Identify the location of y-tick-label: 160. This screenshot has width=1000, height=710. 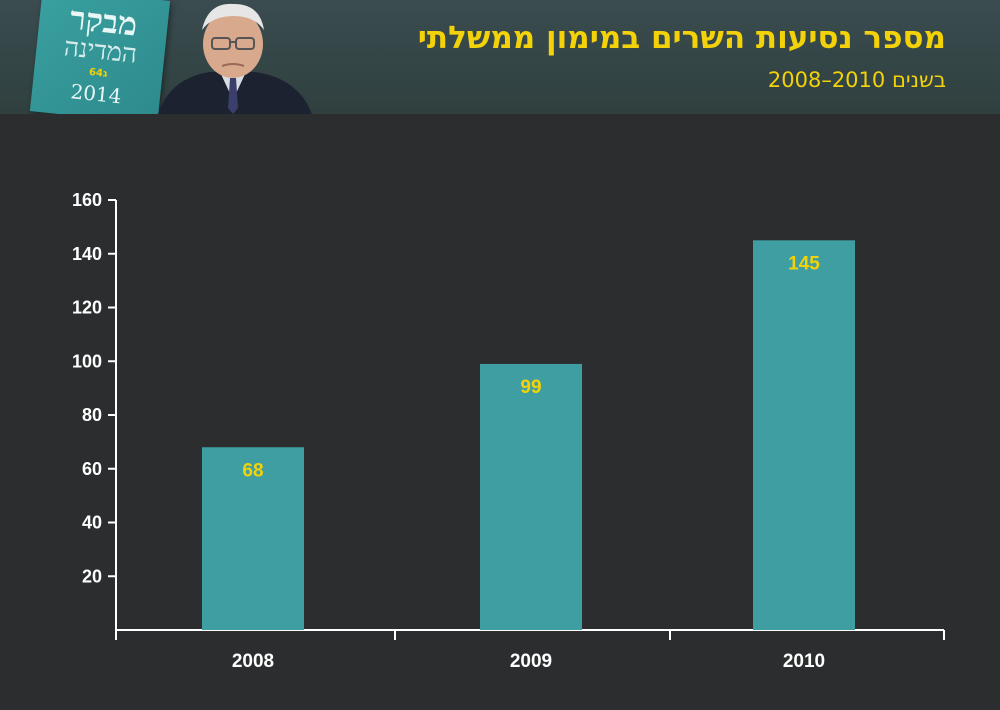
(87, 200).